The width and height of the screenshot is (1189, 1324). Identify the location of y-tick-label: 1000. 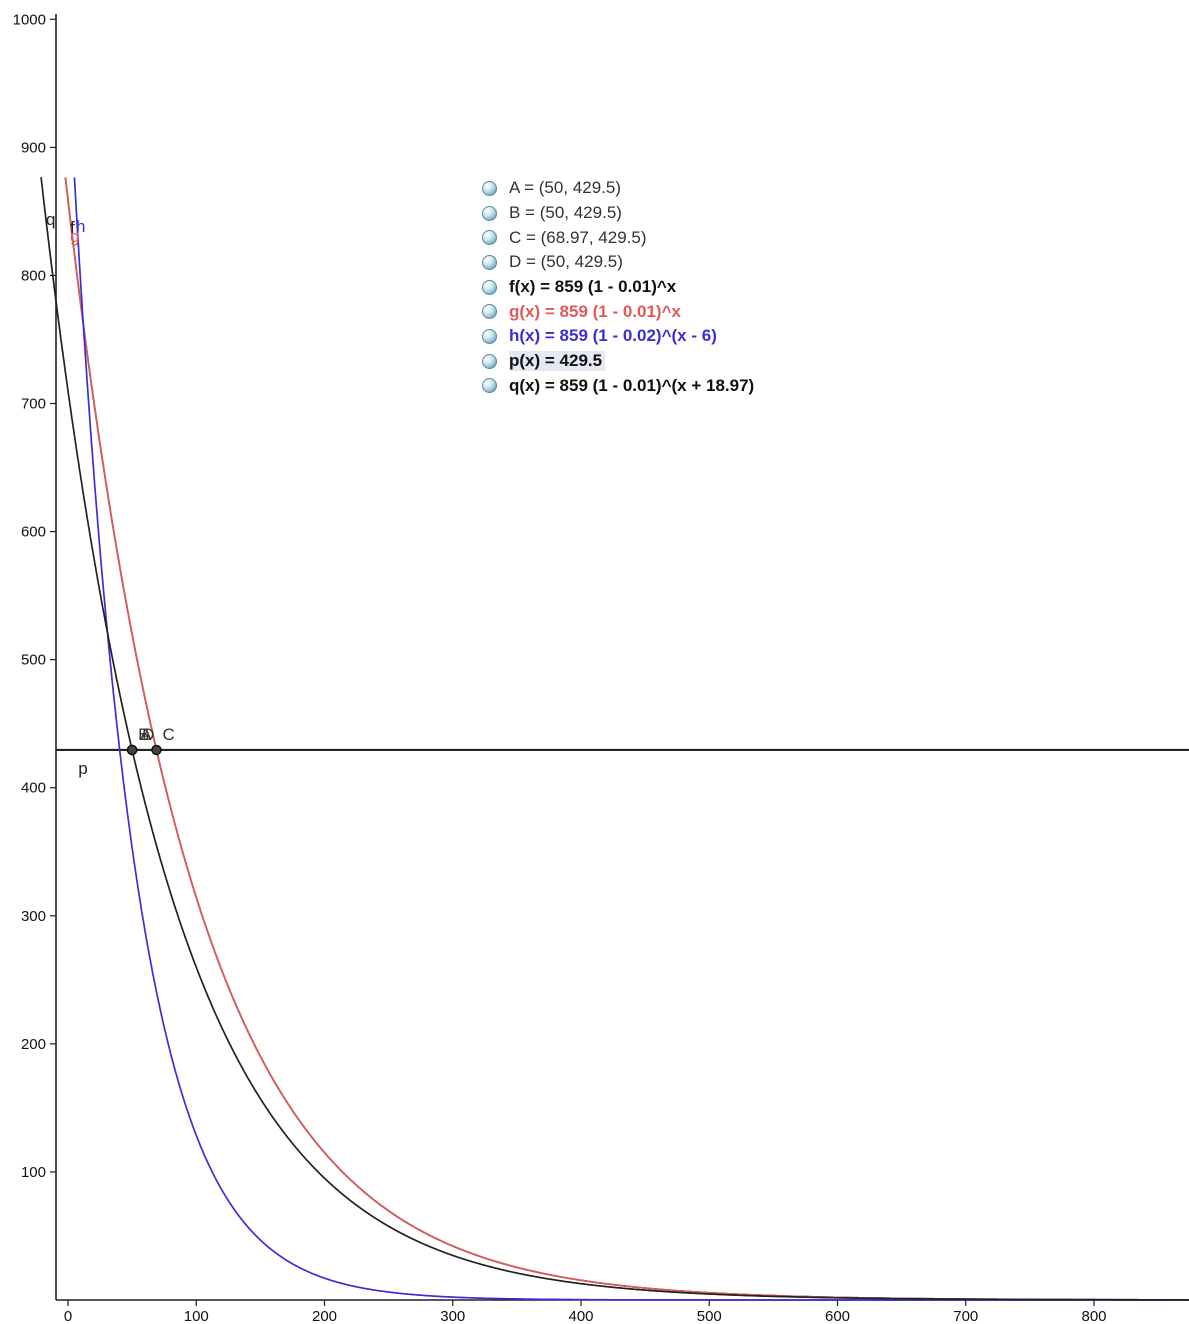
(29, 19).